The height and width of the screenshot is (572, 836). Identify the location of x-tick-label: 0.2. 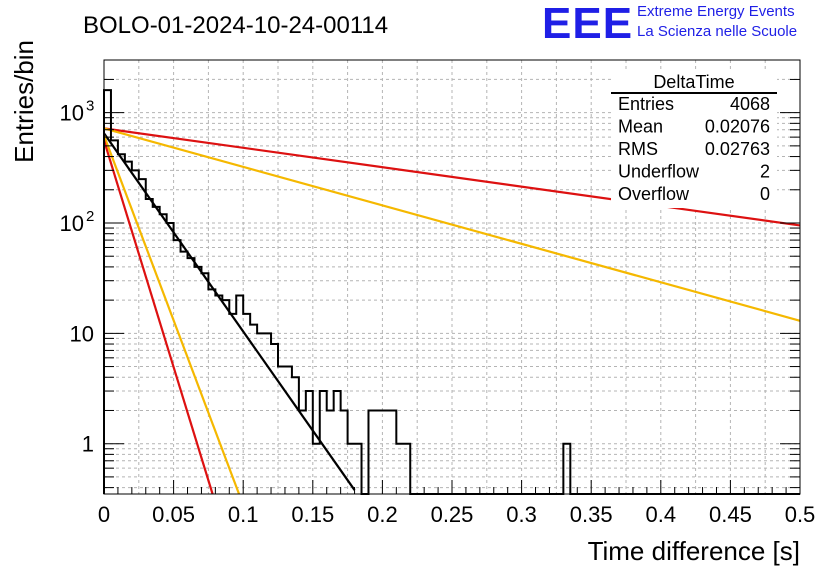
(382, 514).